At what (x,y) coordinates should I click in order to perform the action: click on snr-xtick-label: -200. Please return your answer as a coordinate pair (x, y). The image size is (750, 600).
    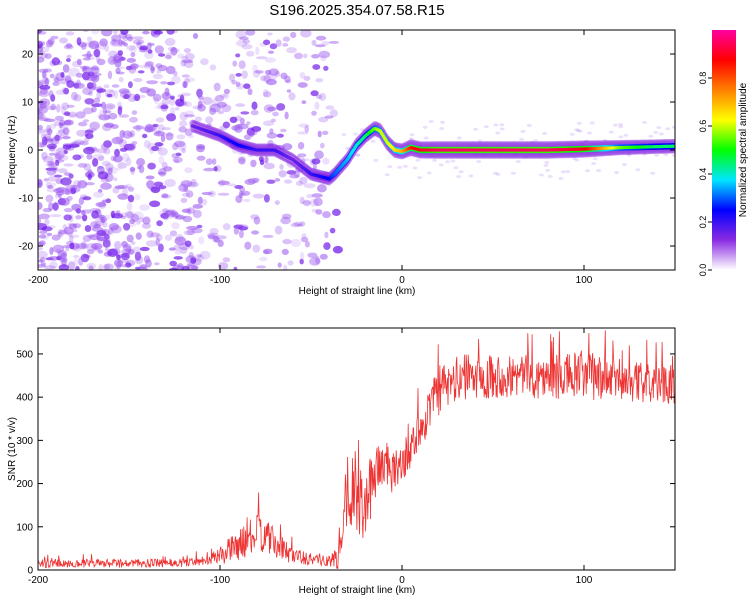
    Looking at the image, I should click on (38, 580).